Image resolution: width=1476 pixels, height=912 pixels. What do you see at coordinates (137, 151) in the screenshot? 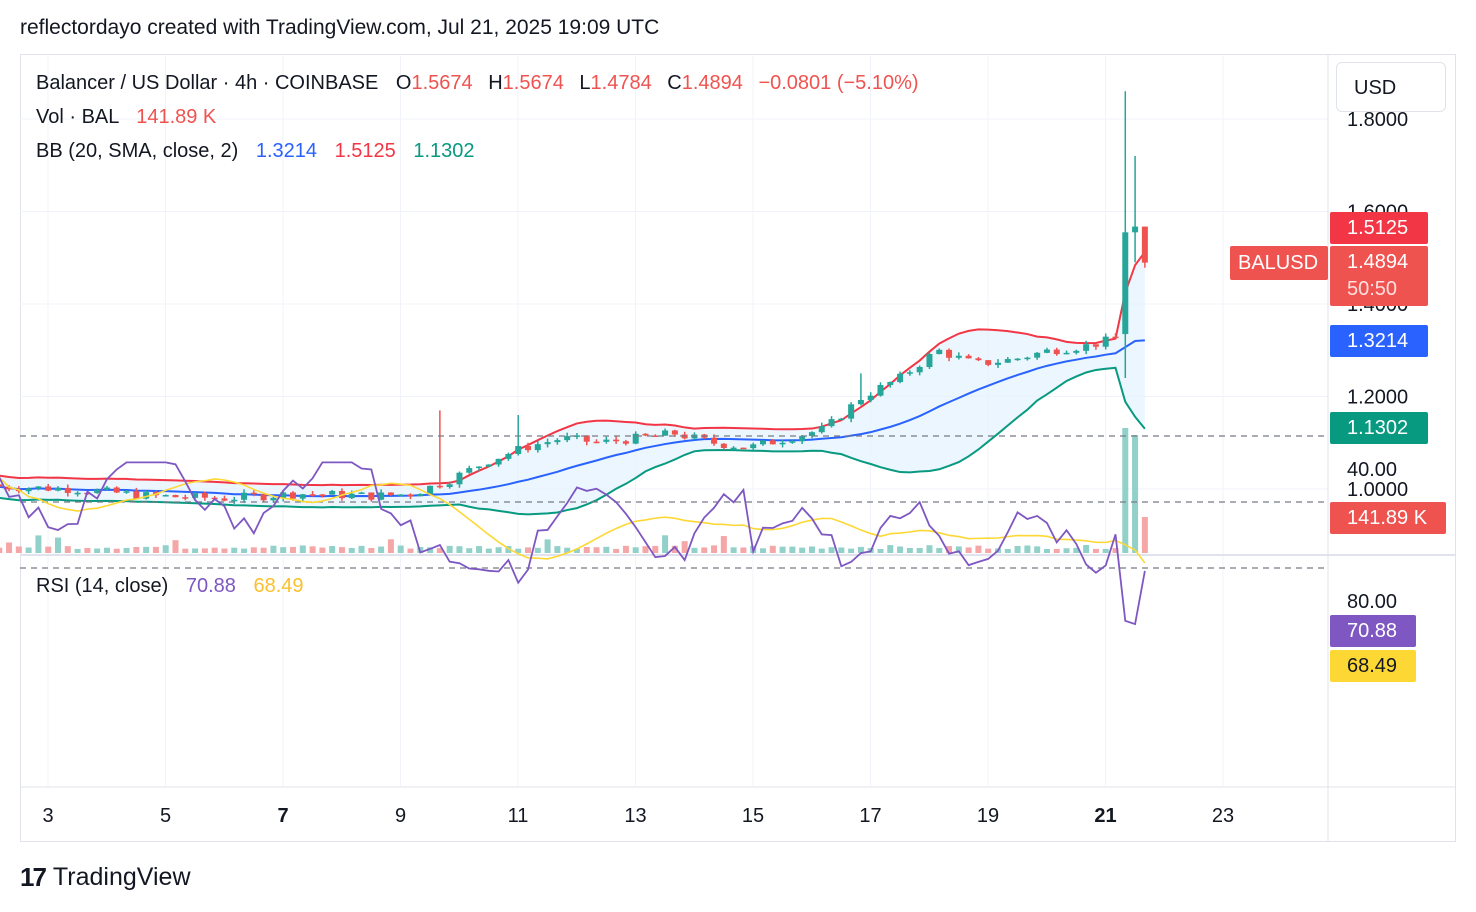
I see `bb-label: BB (20, SMA, close, 2)` at bounding box center [137, 151].